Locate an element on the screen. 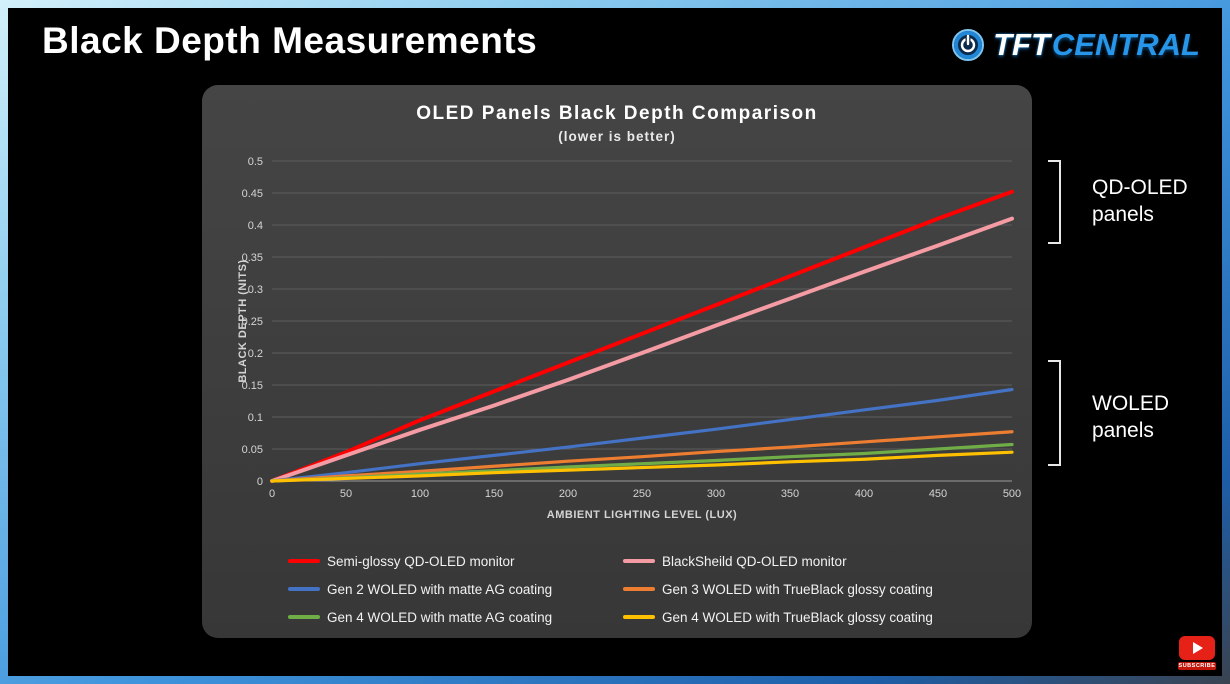 The width and height of the screenshot is (1230, 684). x-tick-label: 500 is located at coordinates (1012, 494).